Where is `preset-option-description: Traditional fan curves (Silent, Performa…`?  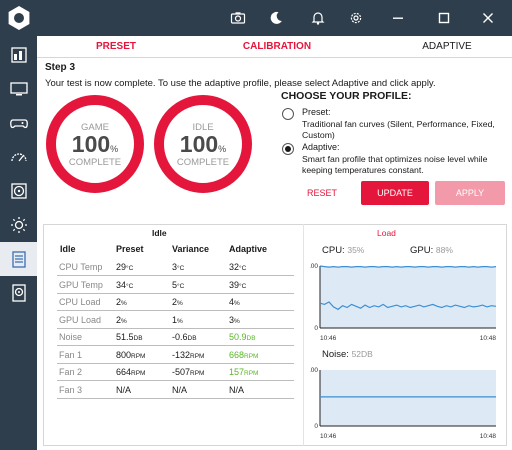 preset-option-description: Traditional fan curves (Silent, Performa… is located at coordinates (398, 129).